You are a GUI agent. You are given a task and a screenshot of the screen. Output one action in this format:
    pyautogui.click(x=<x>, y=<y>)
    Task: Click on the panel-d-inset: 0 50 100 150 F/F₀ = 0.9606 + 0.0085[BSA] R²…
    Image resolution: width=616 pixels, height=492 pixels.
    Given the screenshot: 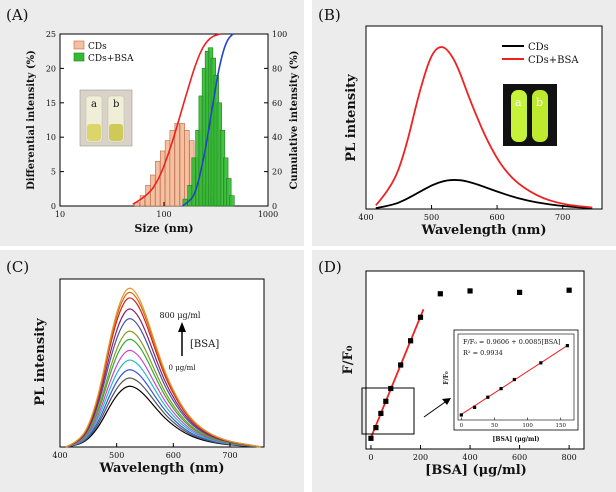 What is the action you would take?
    pyautogui.click(x=511, y=386)
    